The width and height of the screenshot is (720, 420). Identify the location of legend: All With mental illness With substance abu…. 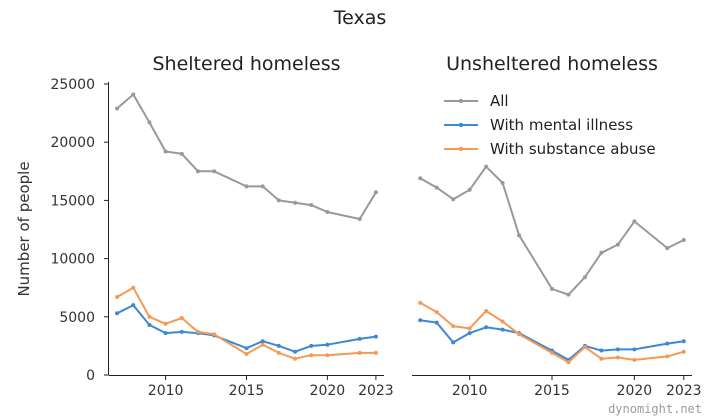
(550, 125).